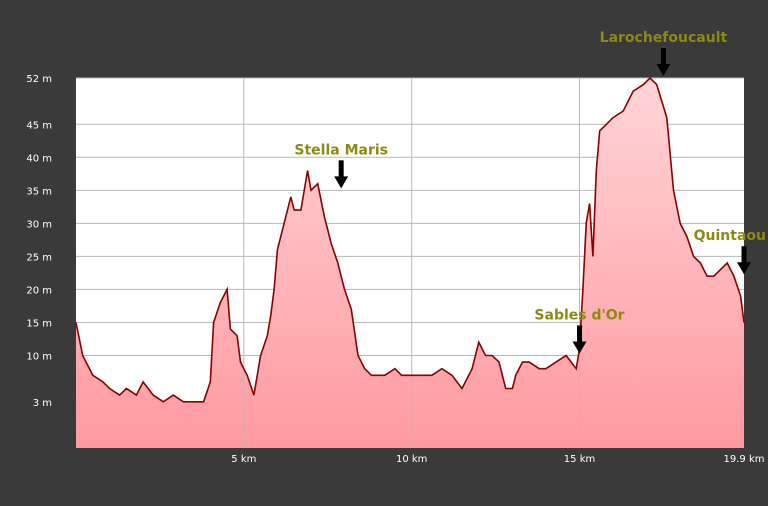 This screenshot has width=768, height=506. What do you see at coordinates (730, 251) in the screenshot?
I see `poi-annotation: Quintaou` at bounding box center [730, 251].